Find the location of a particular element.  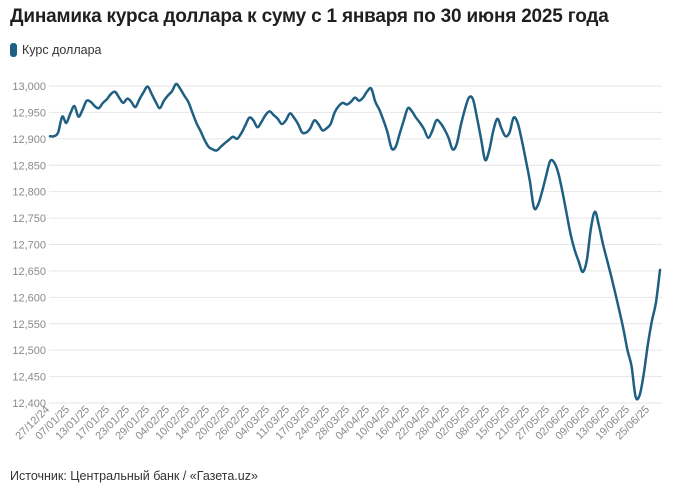

legend-swatch is located at coordinates (13, 50).